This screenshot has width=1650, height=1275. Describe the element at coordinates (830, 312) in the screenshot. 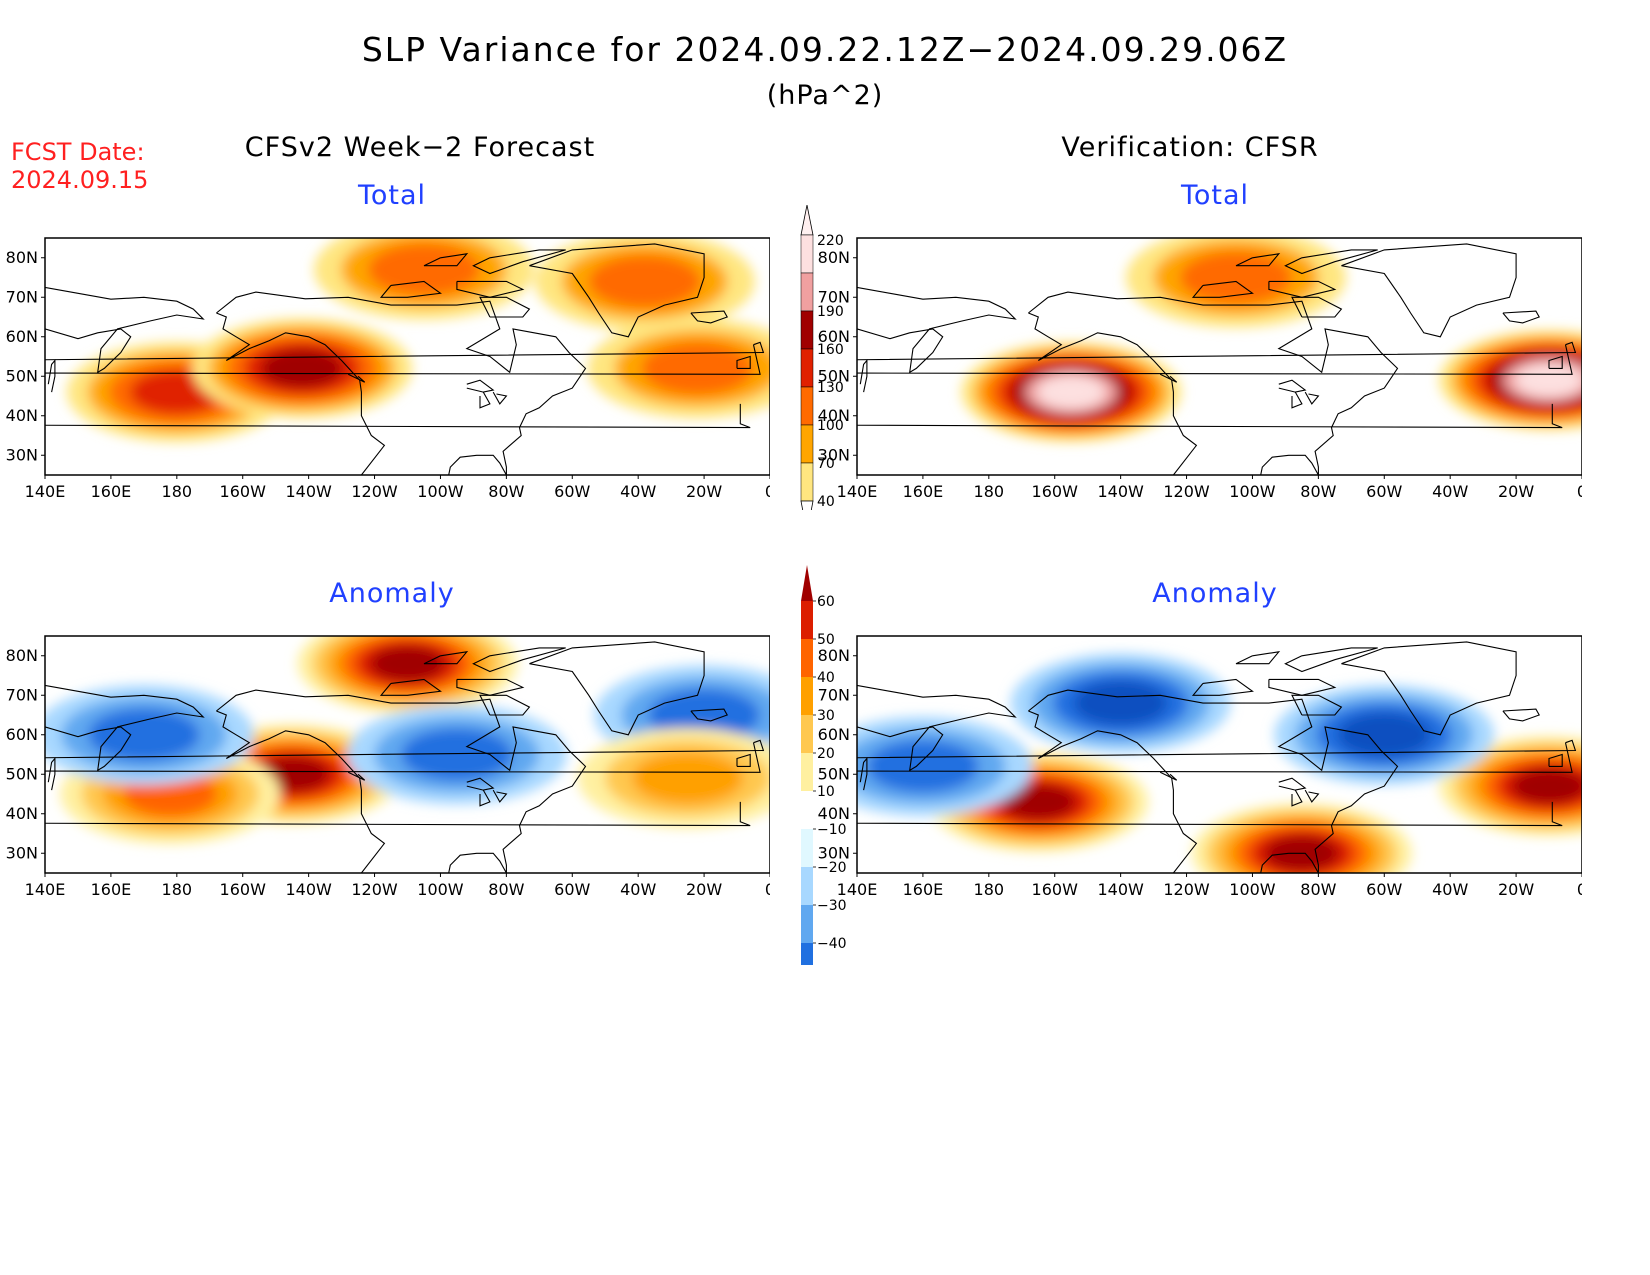

I see `colorbar-total-label: 190` at that location.